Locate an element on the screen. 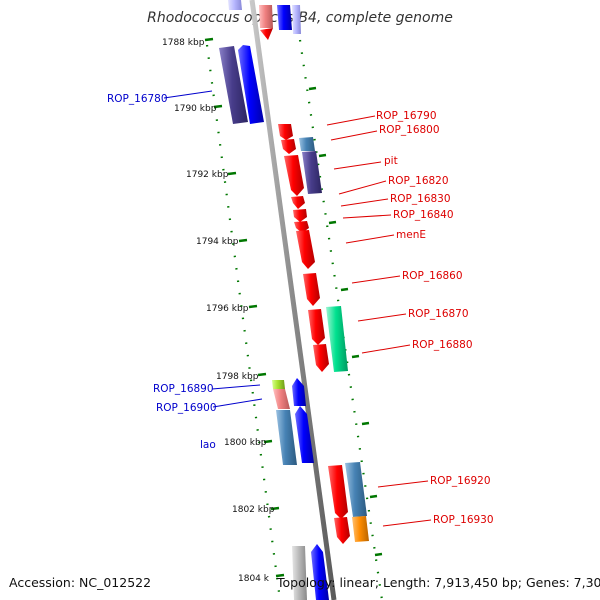  gene-rop-16930-red is located at coordinates (342, 530).